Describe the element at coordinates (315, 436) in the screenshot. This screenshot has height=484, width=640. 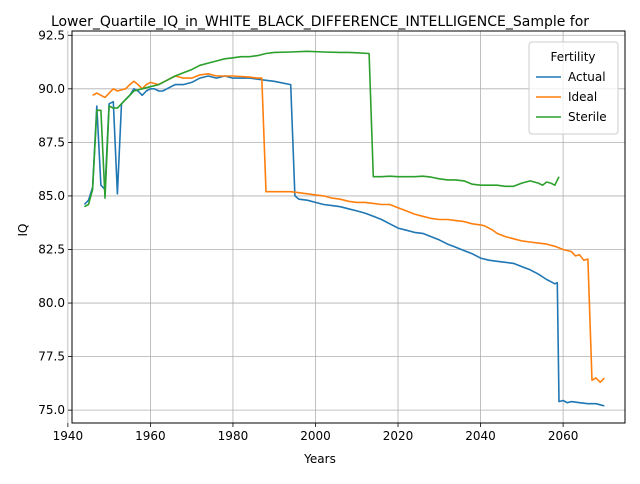
I see `x-tick-label: 2000` at that location.